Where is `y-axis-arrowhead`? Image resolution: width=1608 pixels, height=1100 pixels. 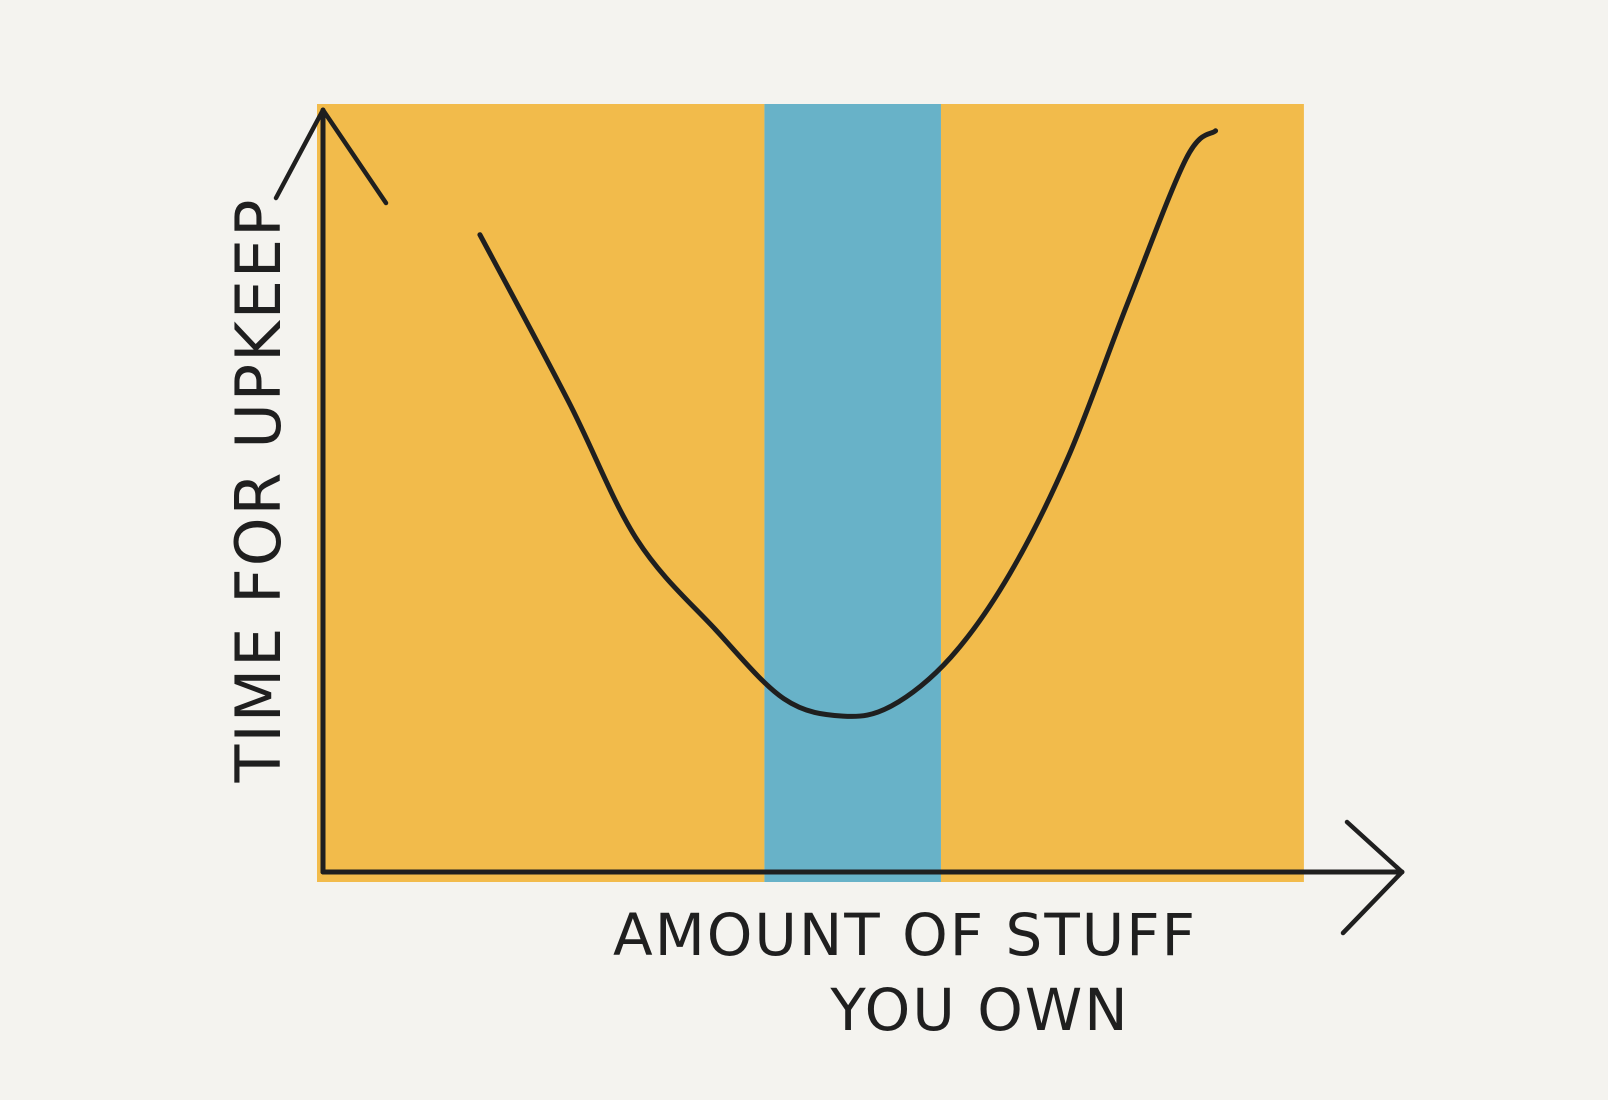
y-axis-arrowhead is located at coordinates (331, 156).